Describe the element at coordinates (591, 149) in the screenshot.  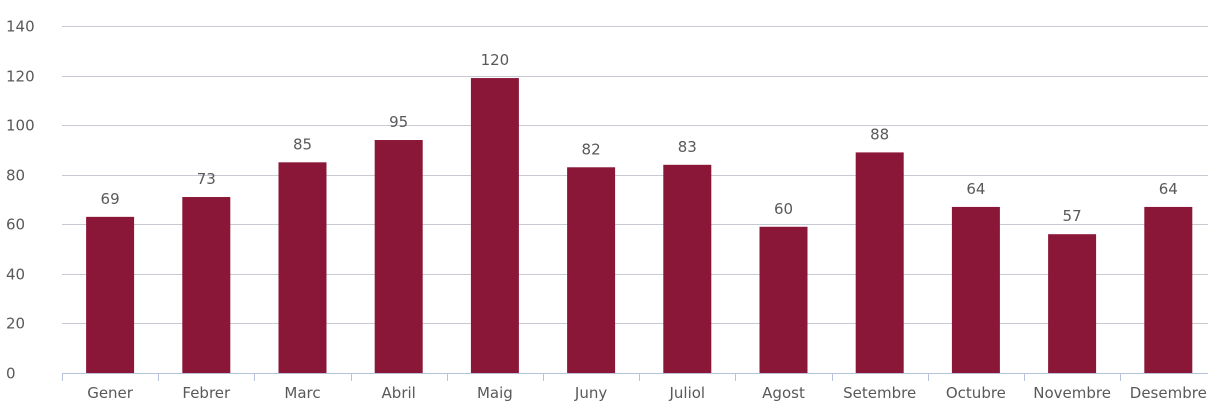
I see `data-label: 82` at that location.